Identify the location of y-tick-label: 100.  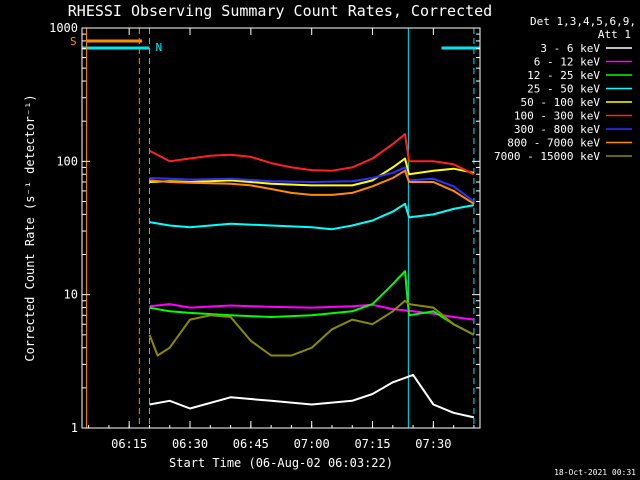
(67, 161).